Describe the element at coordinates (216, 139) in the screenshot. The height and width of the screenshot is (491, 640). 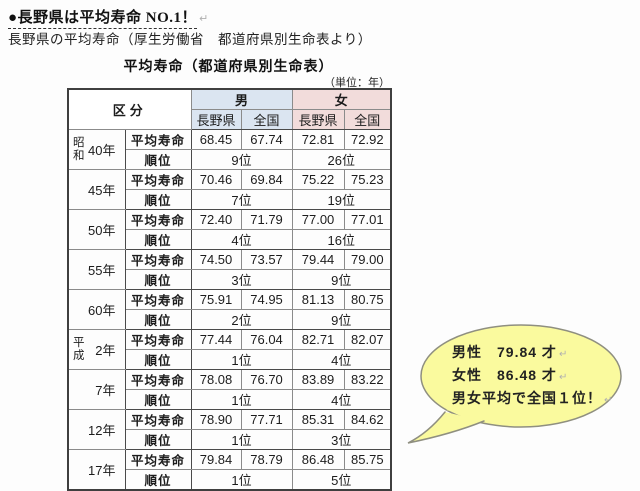
I see `value-male-nagano: 68.45` at that location.